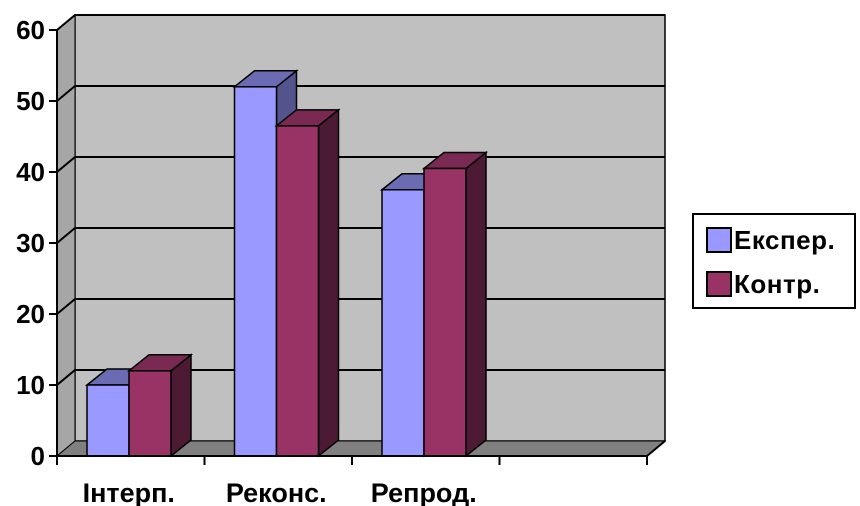  I want to click on y-tick-label: 10, so click(30, 385).